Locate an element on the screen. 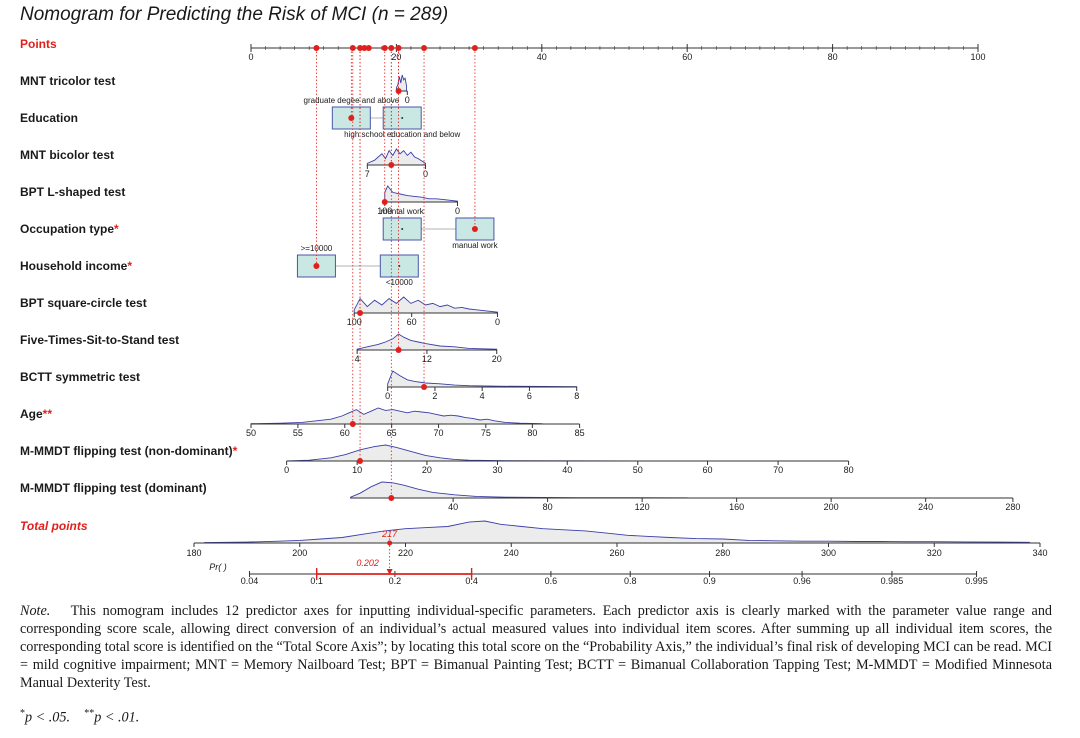  row-label-text: Household income is located at coordinates (74, 266).